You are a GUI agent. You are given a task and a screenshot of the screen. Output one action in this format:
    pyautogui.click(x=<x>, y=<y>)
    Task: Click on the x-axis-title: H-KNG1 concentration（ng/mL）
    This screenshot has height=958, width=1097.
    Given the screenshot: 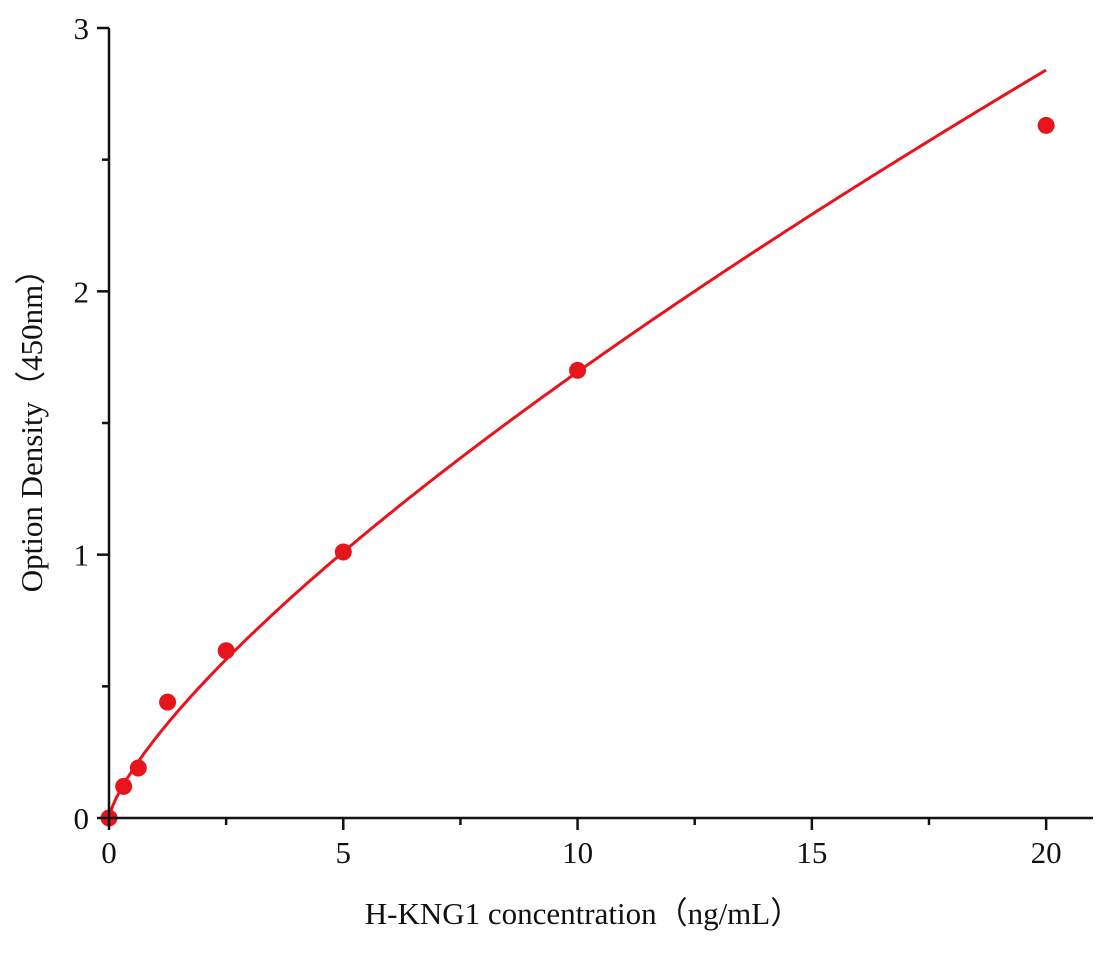 What is the action you would take?
    pyautogui.click(x=583, y=913)
    